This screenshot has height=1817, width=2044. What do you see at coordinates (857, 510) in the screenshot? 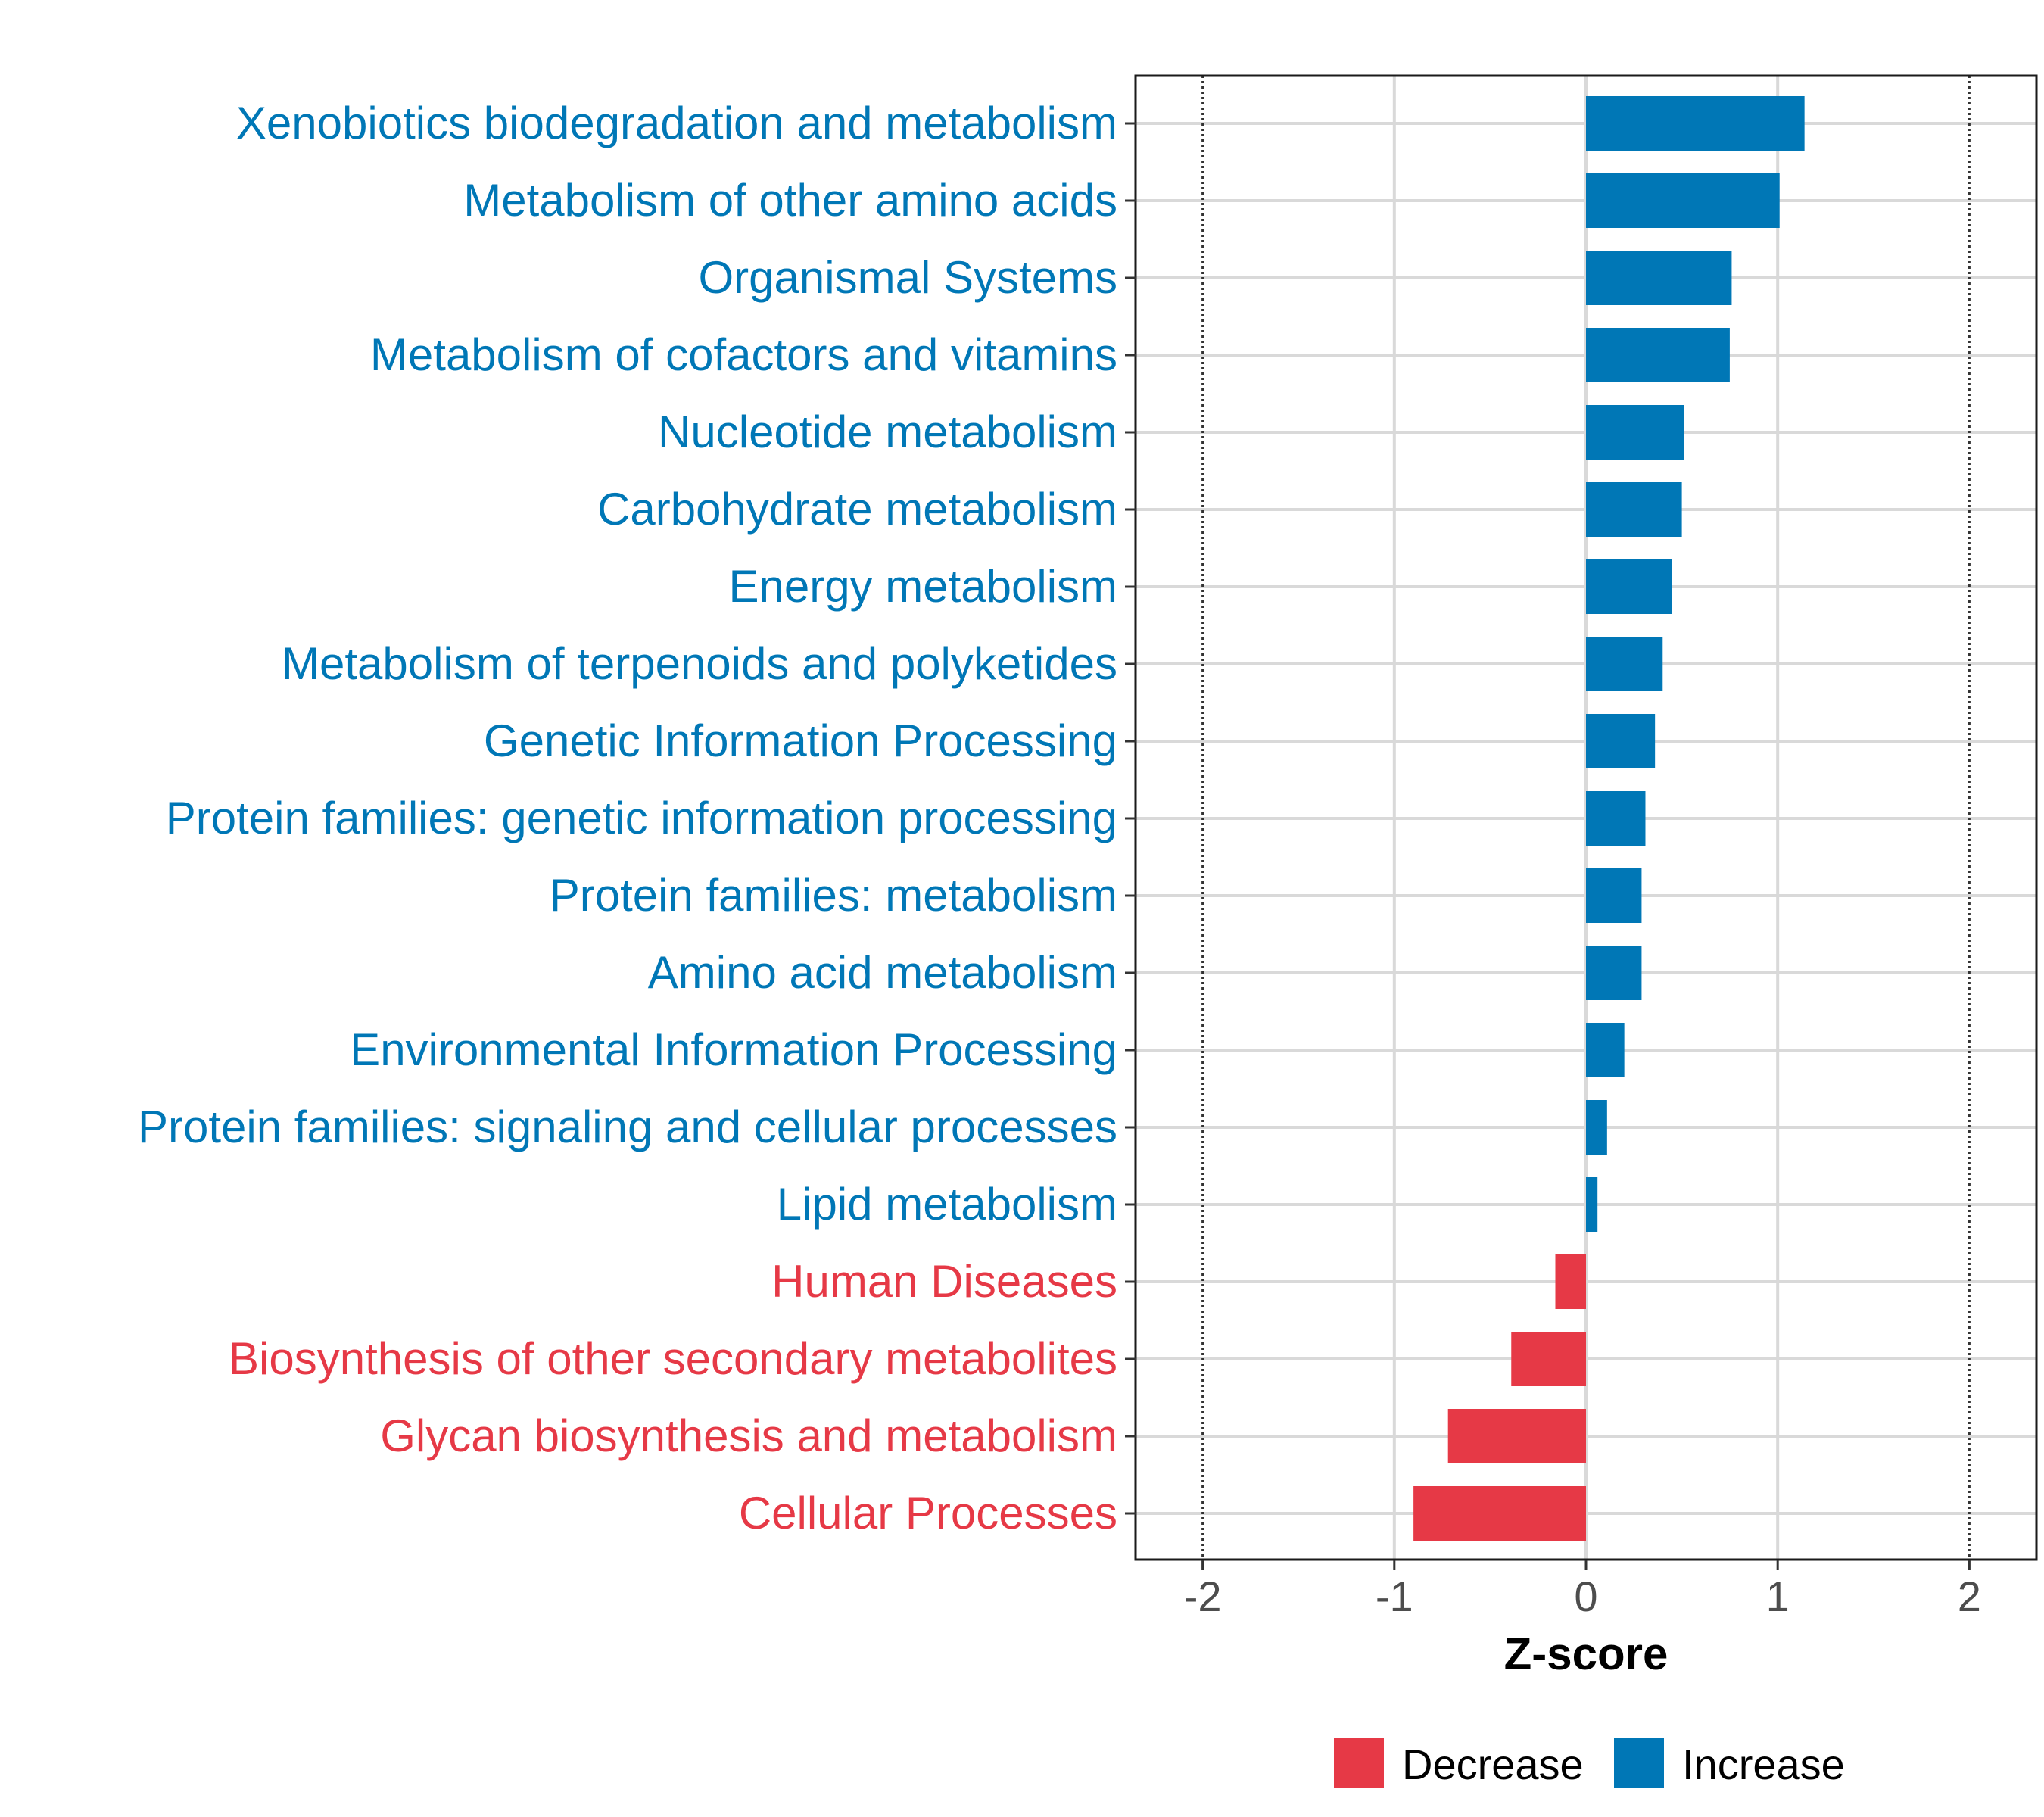
I see `y-tick-label: Carbohydrate metabolism` at bounding box center [857, 510].